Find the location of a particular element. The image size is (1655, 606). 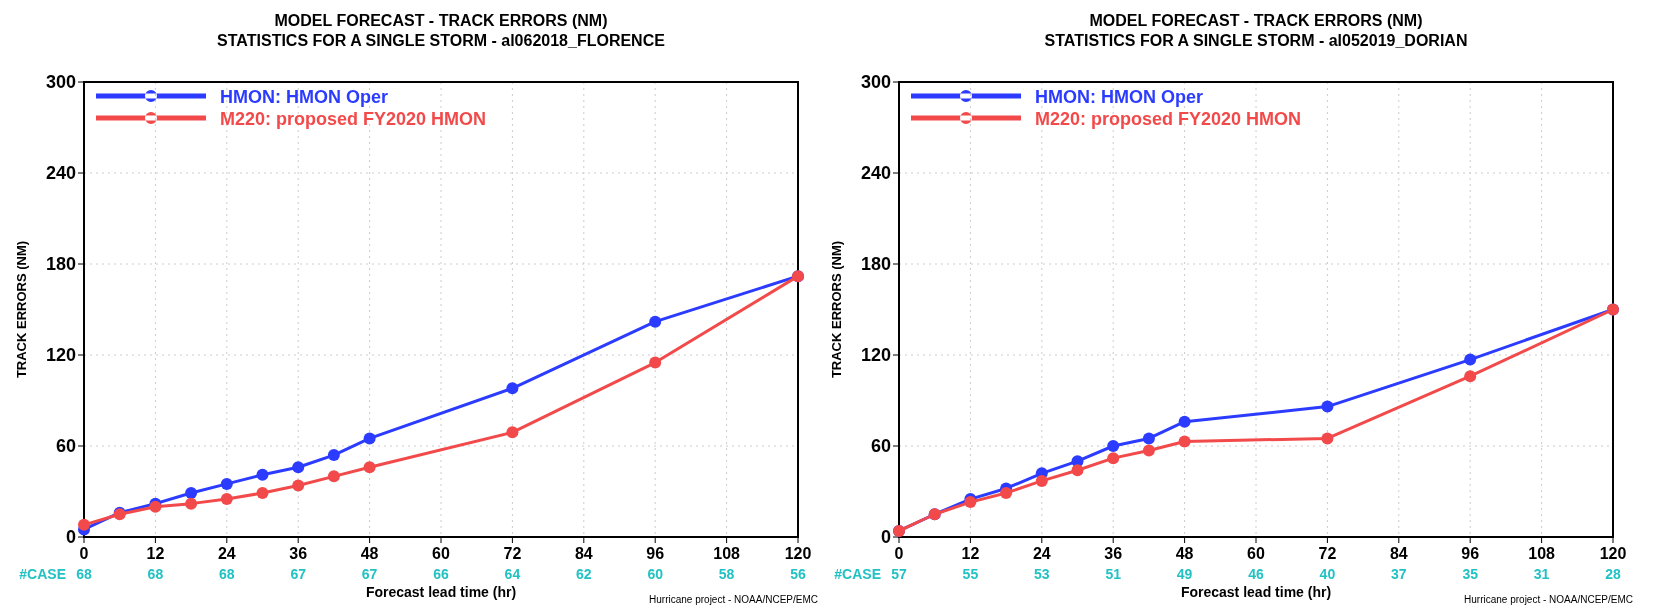

text: 37 is located at coordinates (1399, 574).